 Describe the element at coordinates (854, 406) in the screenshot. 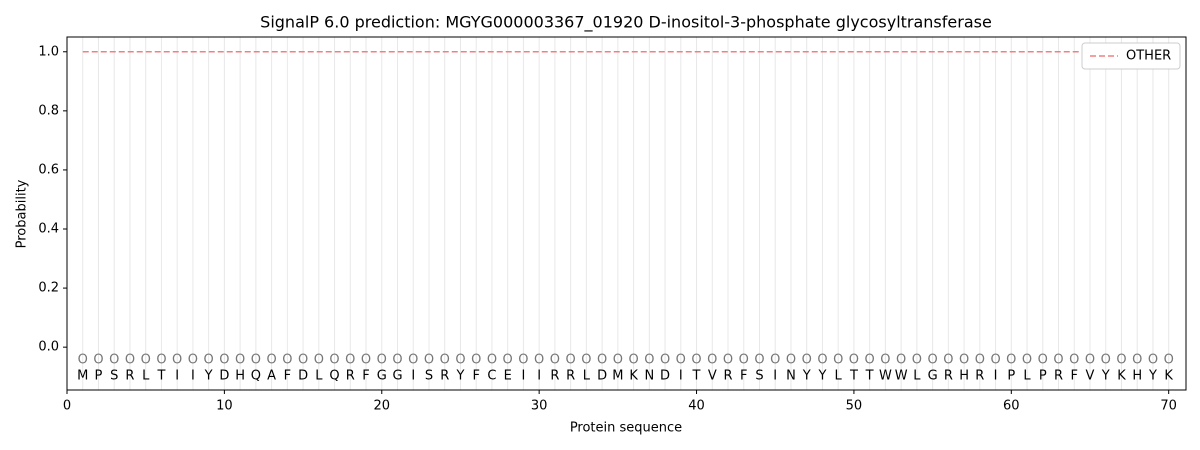

I see `x-tick-label: 50` at that location.